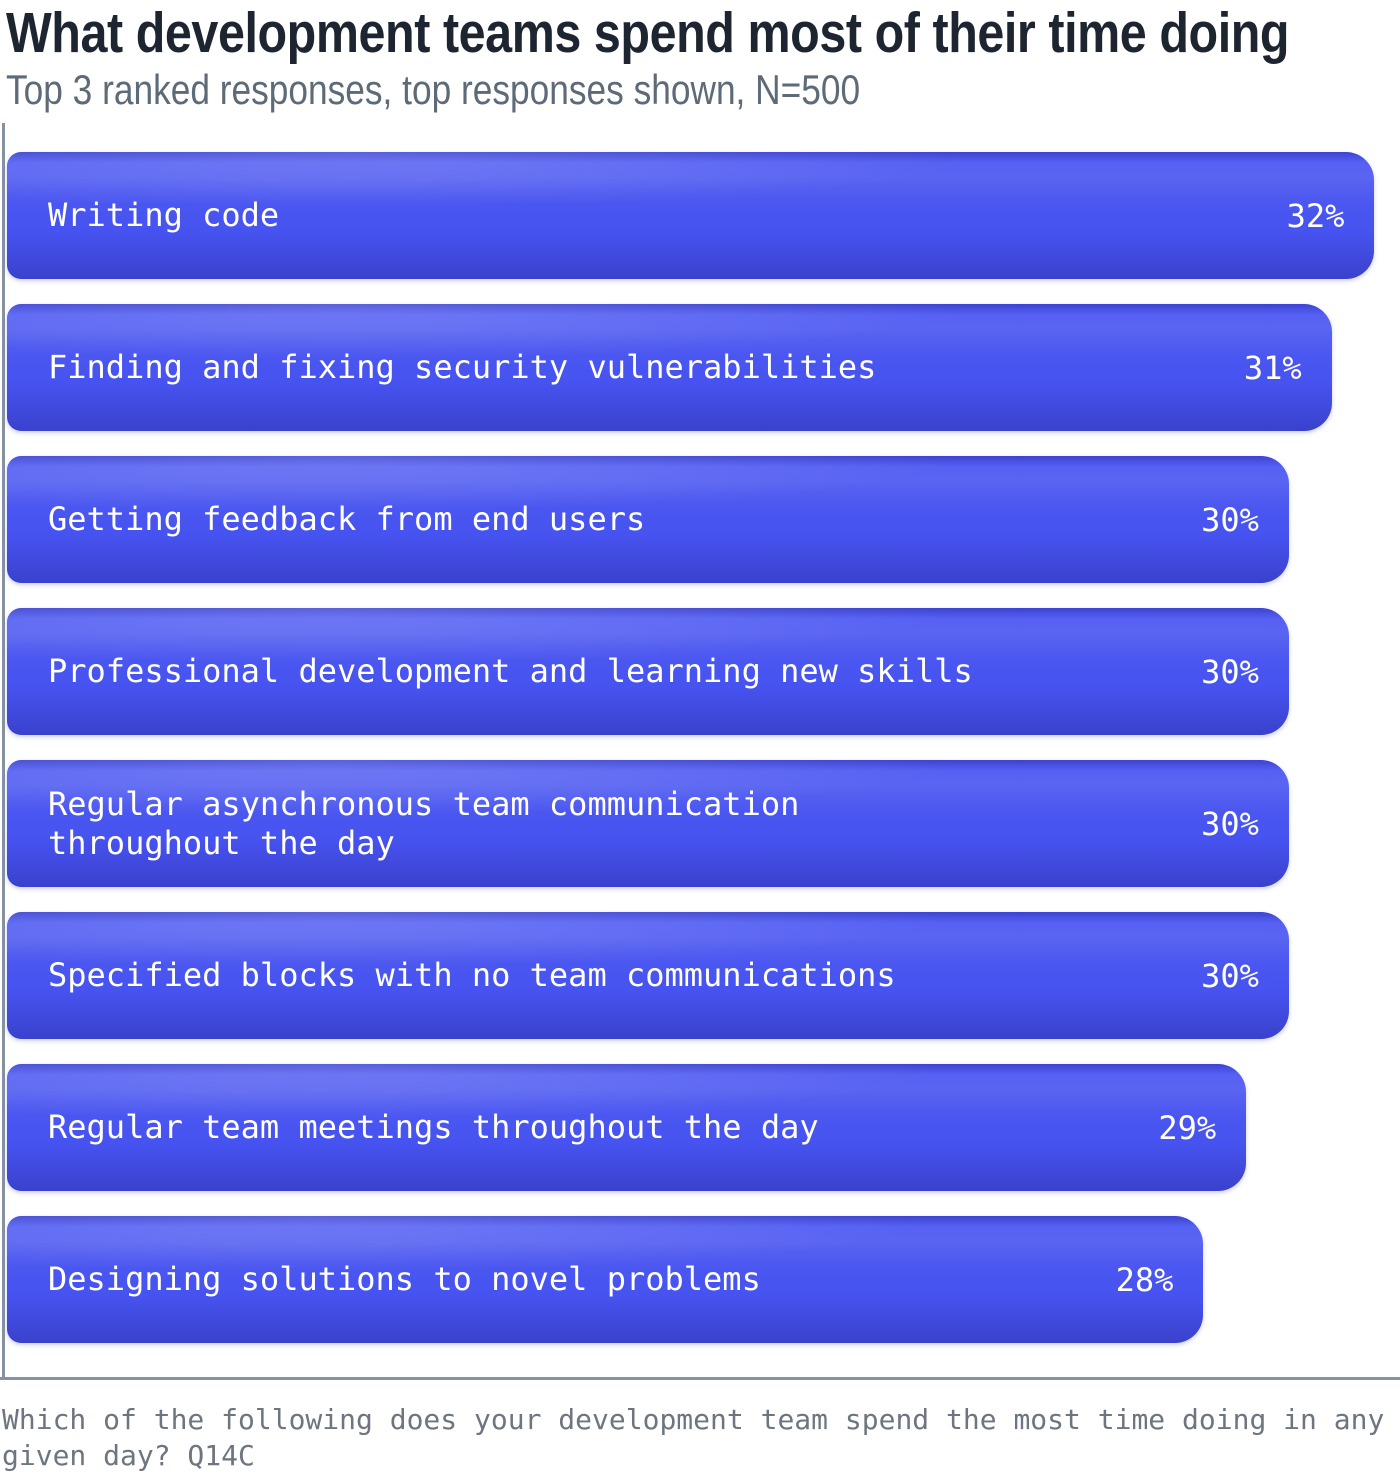 The image size is (1400, 1474). I want to click on bar-value: 29%, so click(1187, 1127).